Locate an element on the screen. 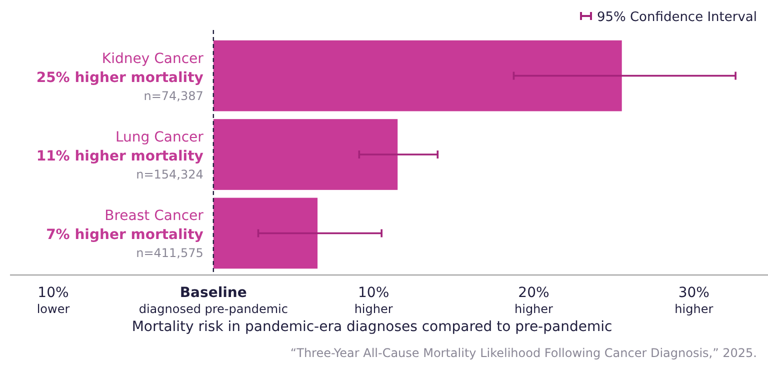  x-tick-label: Baseline diagnosed pre-pandemic is located at coordinates (213, 300).